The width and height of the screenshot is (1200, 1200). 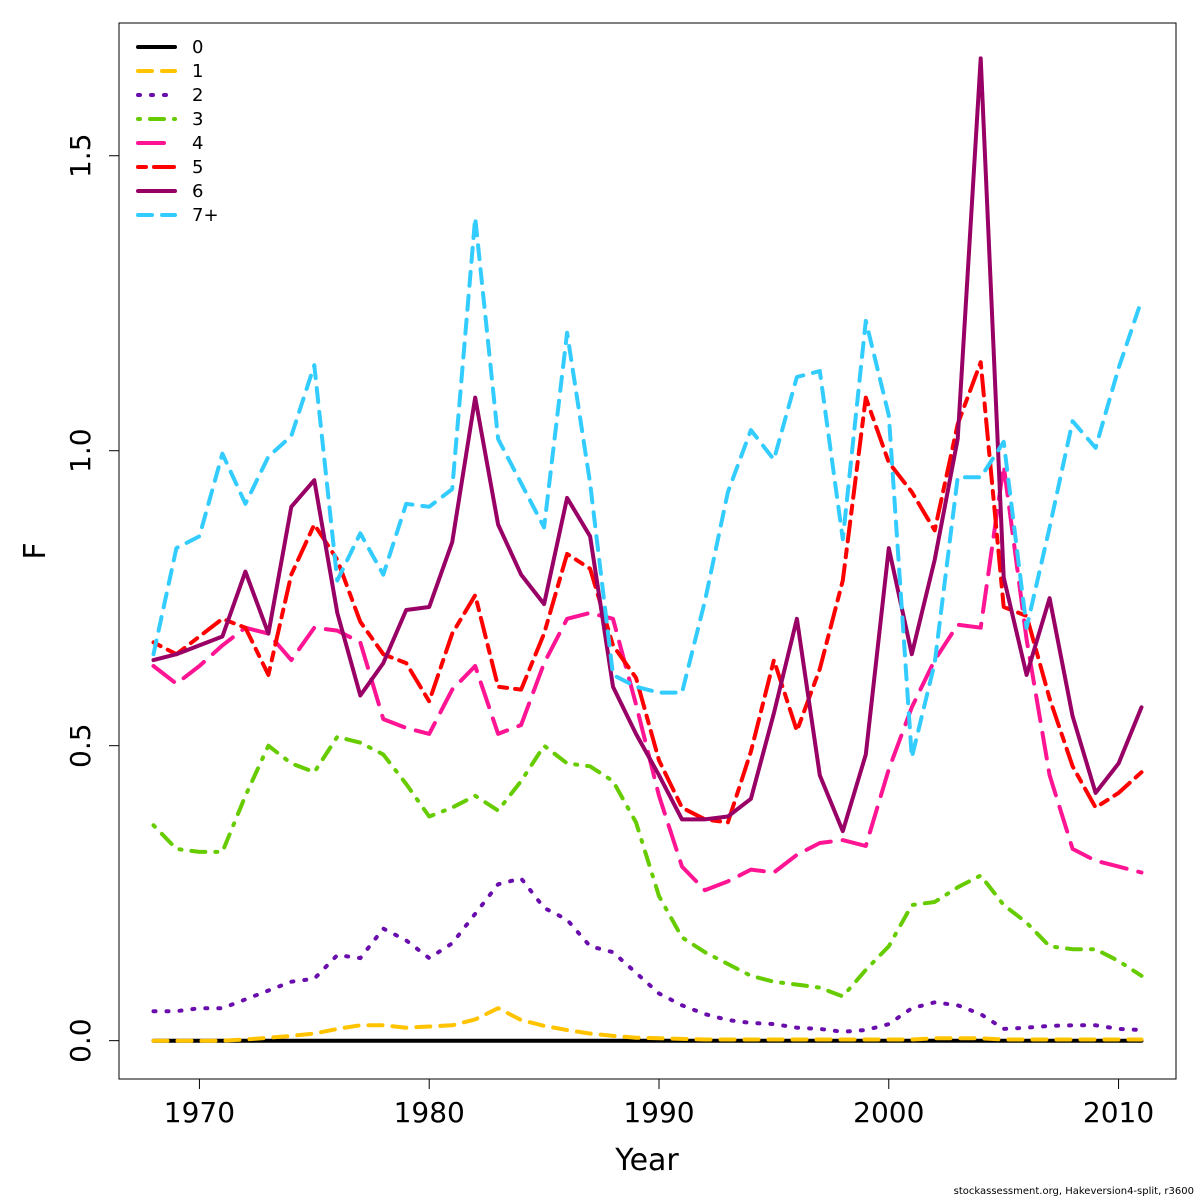 What do you see at coordinates (646, 1160) in the screenshot?
I see `x-axis-title: Year` at bounding box center [646, 1160].